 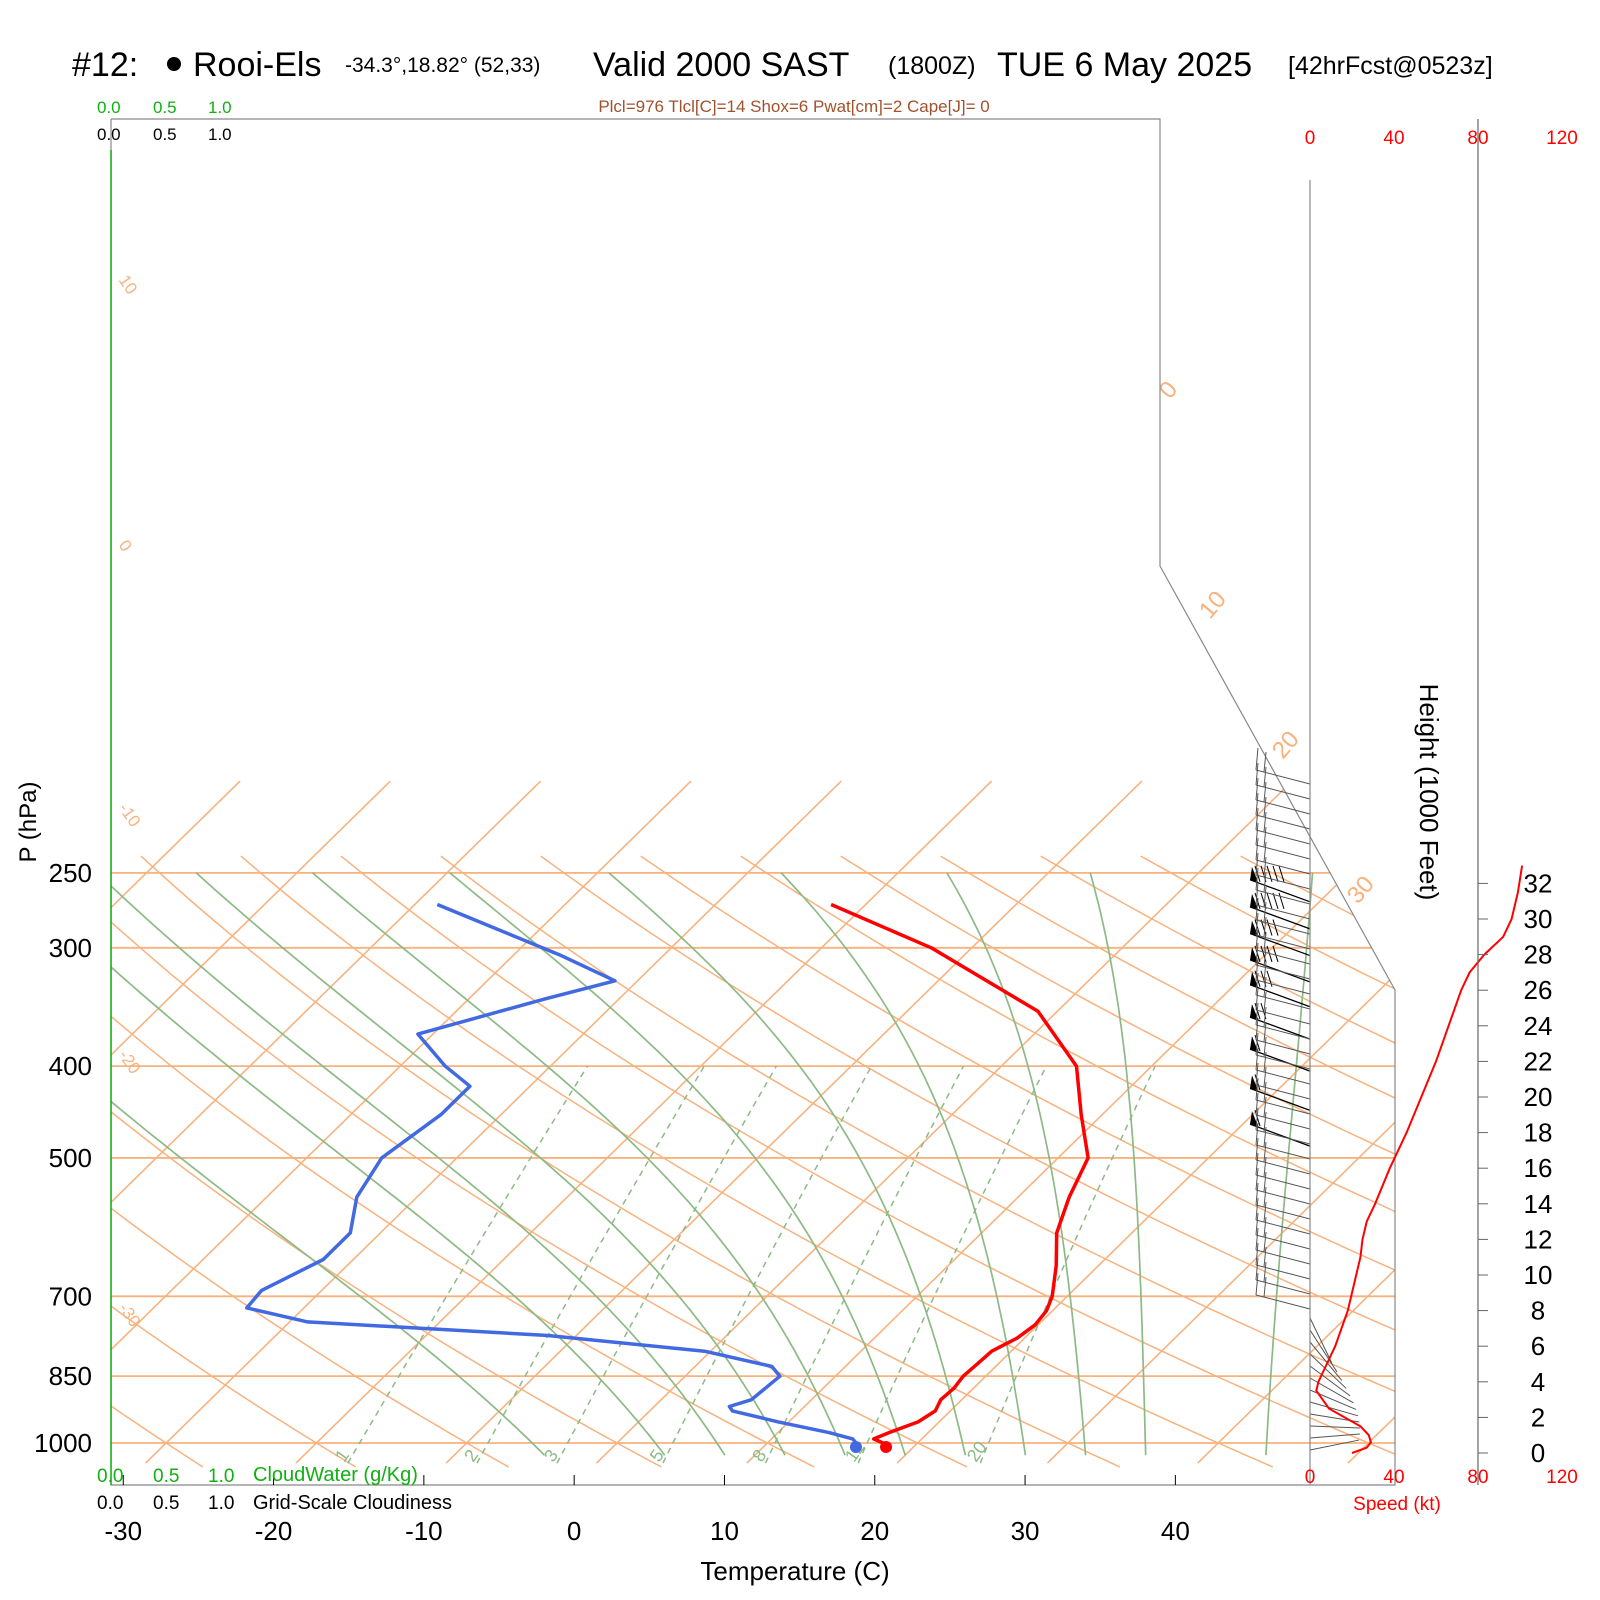 What do you see at coordinates (1393, 138) in the screenshot?
I see `speed-top-tick: 40` at bounding box center [1393, 138].